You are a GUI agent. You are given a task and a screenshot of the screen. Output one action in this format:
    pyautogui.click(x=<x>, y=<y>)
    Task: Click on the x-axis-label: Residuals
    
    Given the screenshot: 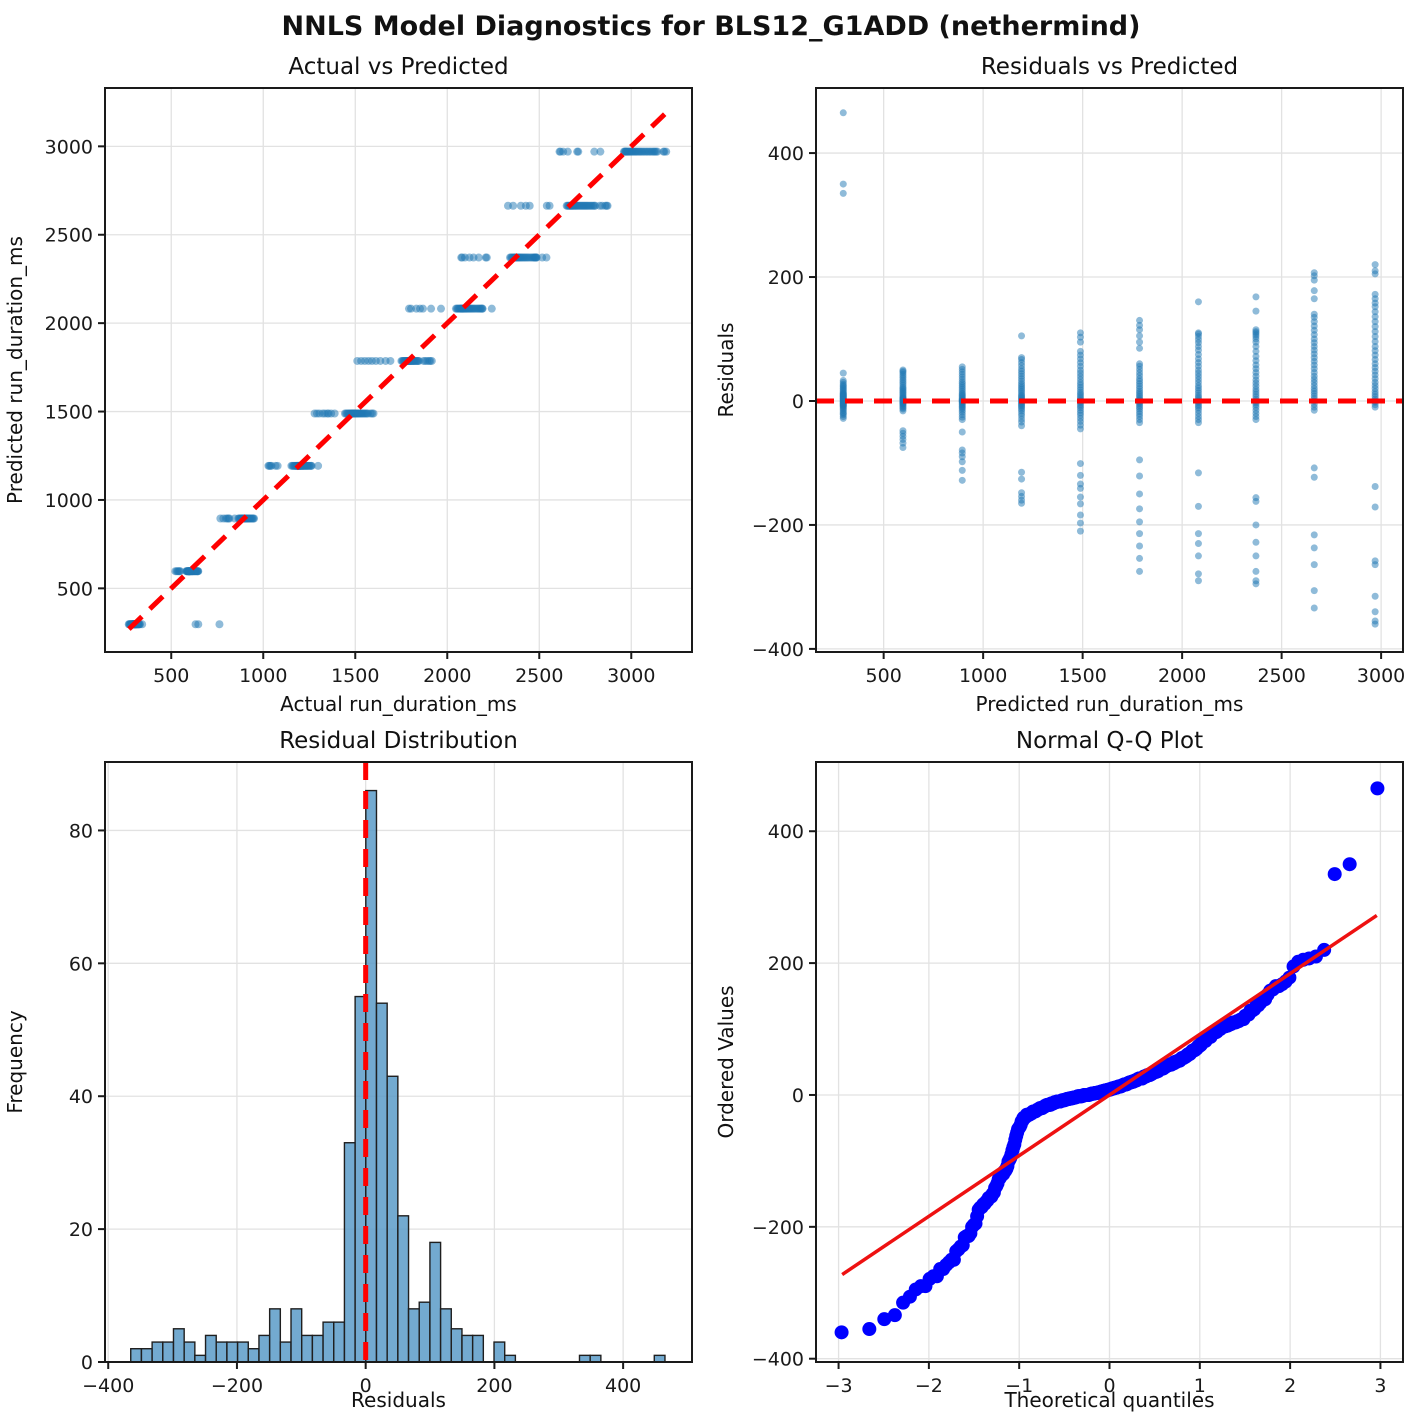 What is the action you would take?
    pyautogui.click(x=398, y=1400)
    